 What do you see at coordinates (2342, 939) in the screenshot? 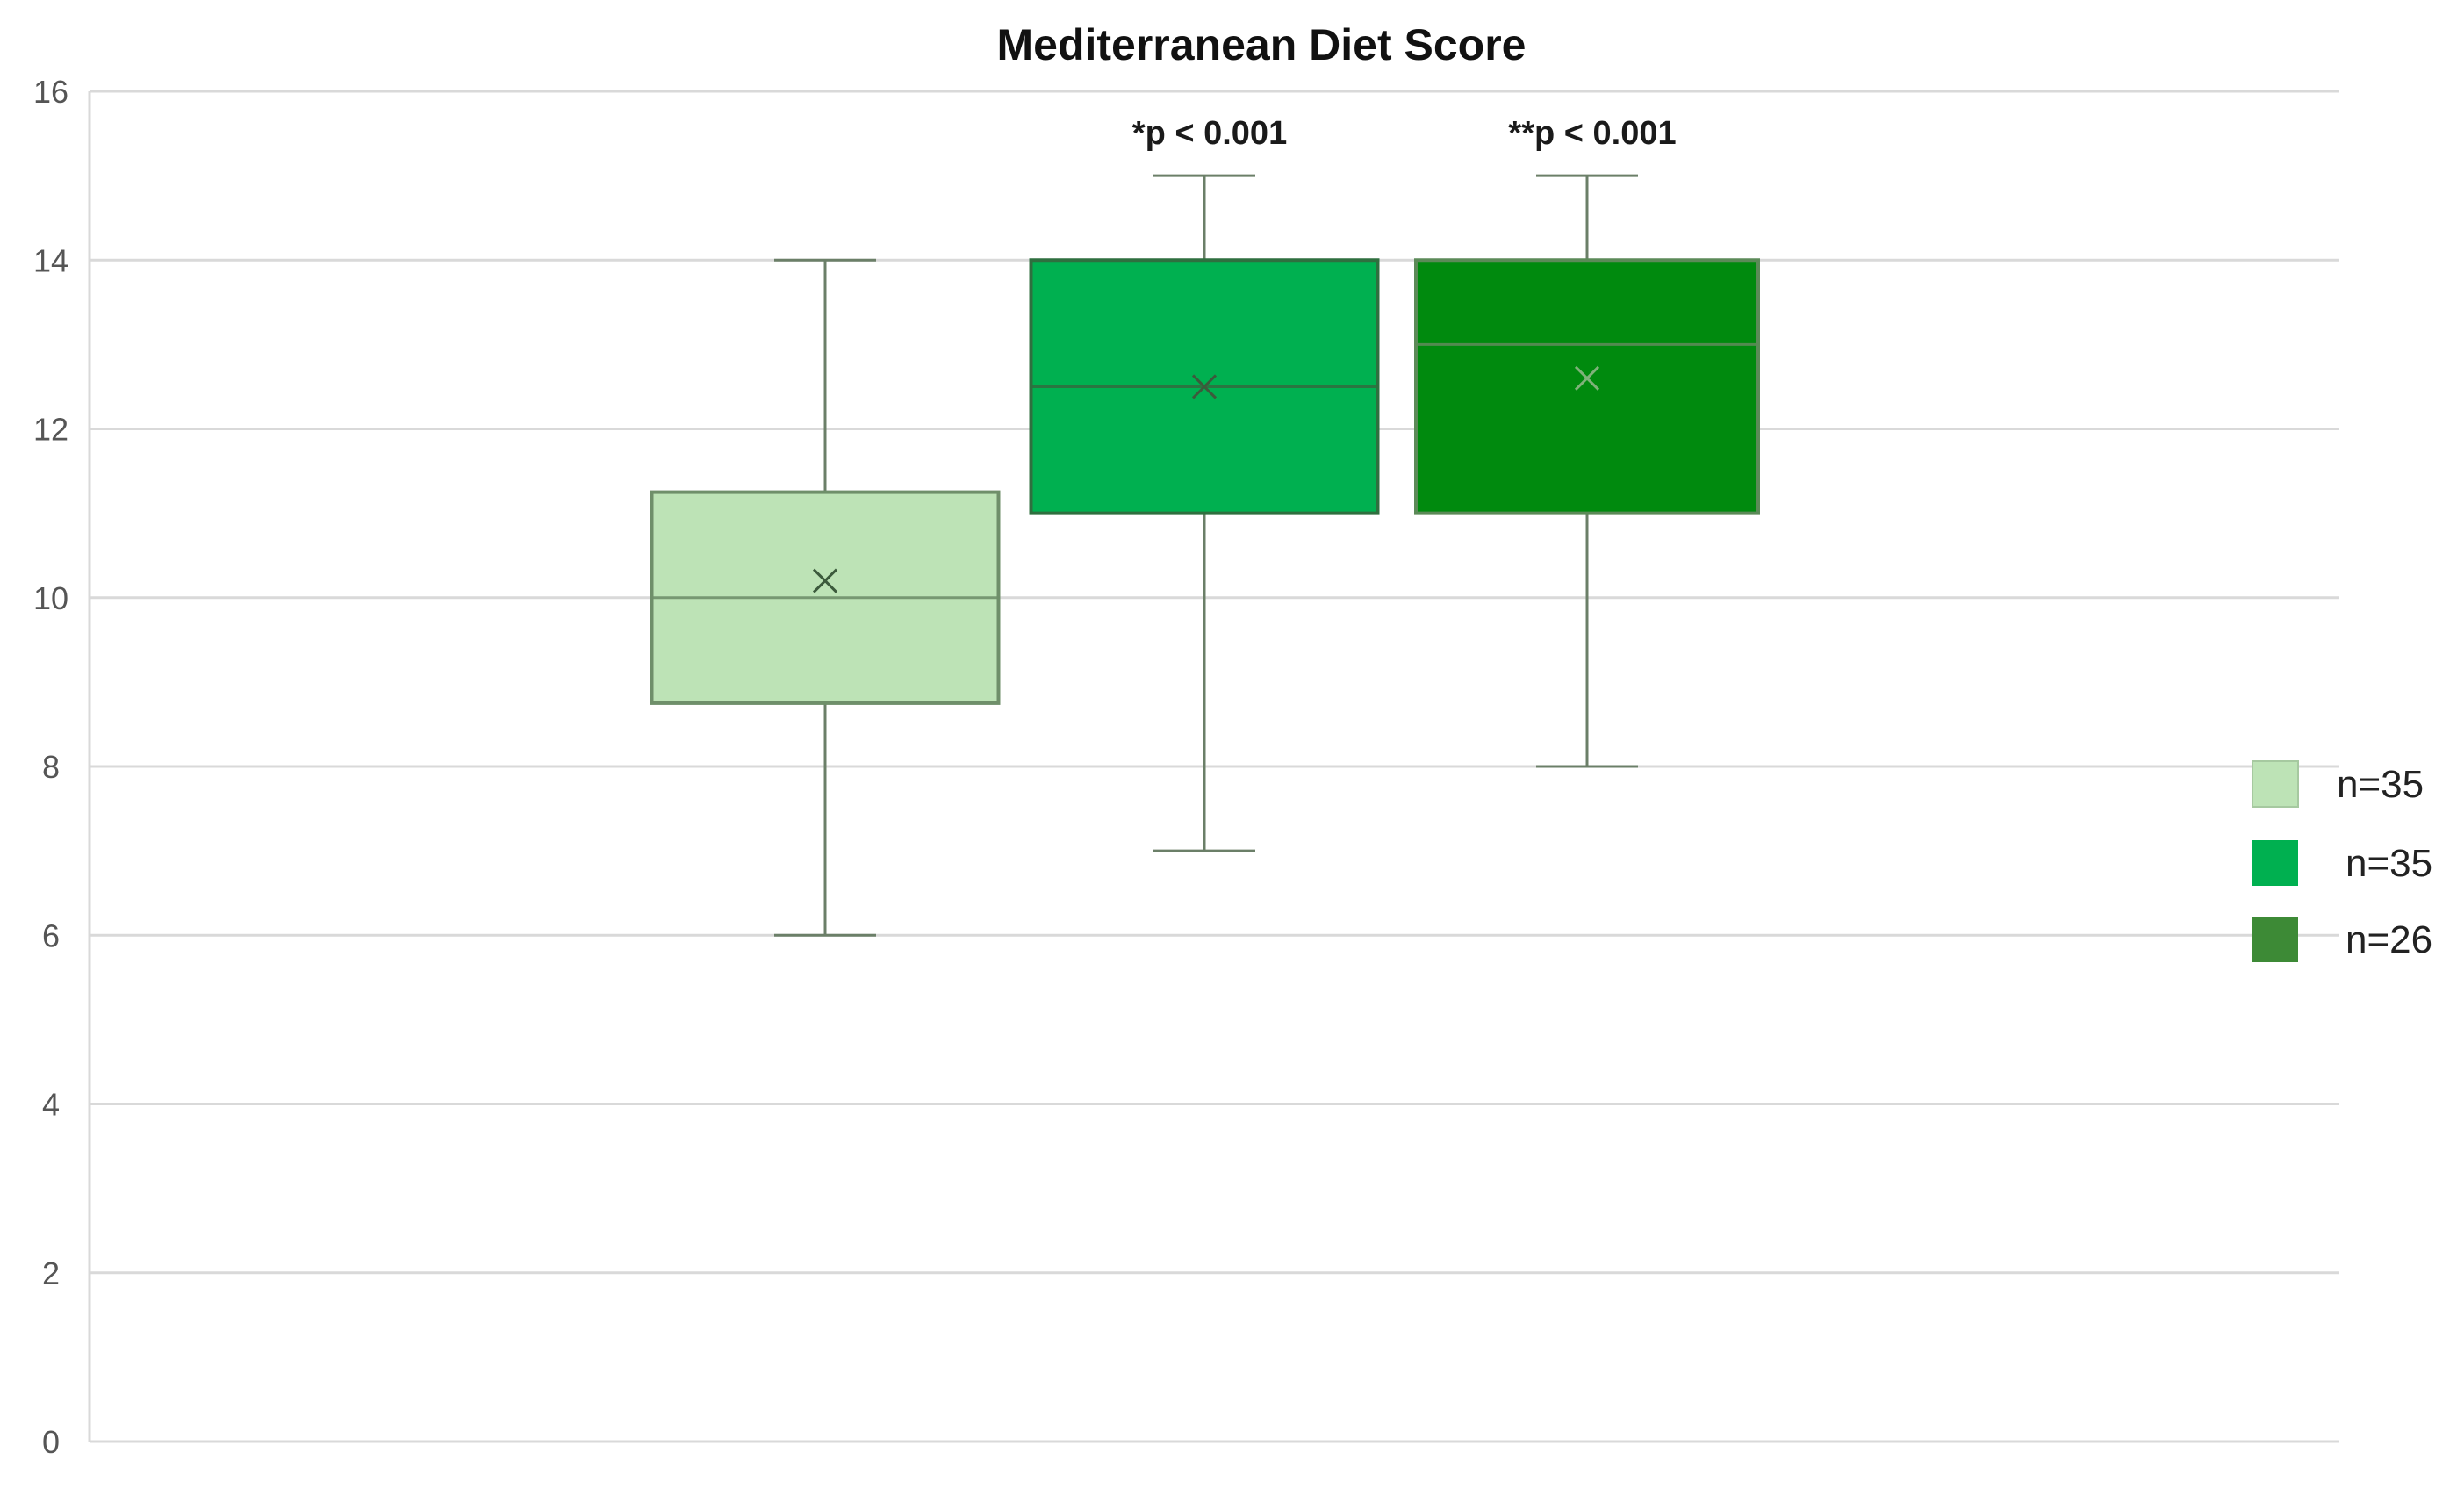
I see `legend-item: n=26` at bounding box center [2342, 939].